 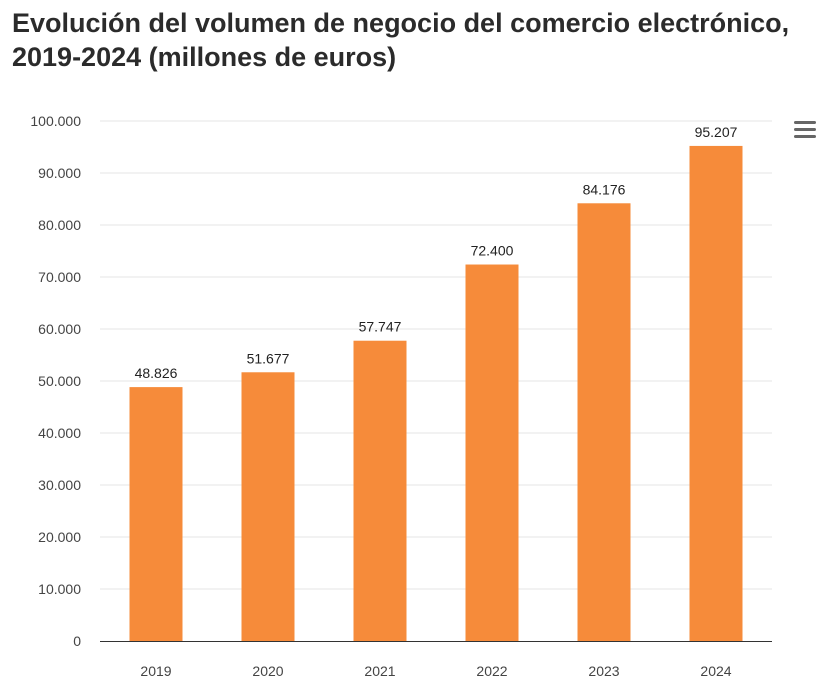 What do you see at coordinates (491, 671) in the screenshot?
I see `x-tick-label-2022: 2022` at bounding box center [491, 671].